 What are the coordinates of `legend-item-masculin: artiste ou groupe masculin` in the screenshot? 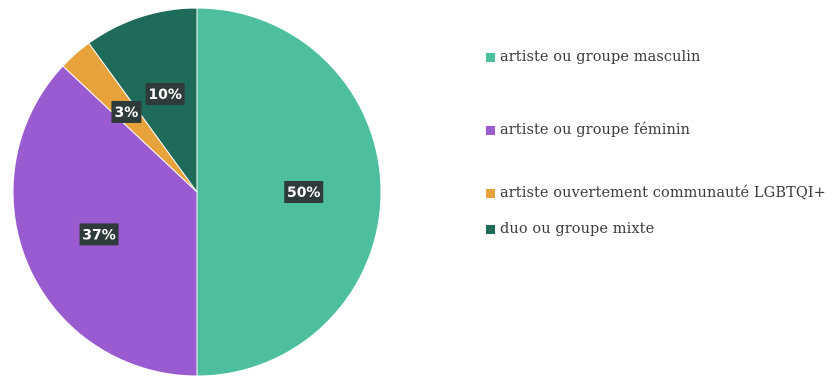 It's located at (660, 57).